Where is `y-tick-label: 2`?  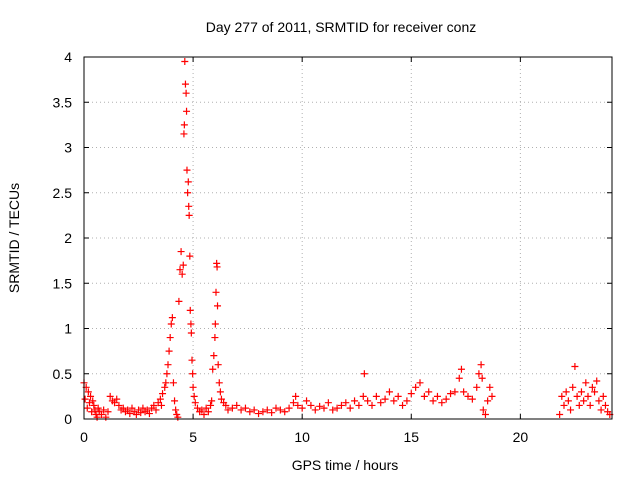 y-tick-label: 2 is located at coordinates (68, 238).